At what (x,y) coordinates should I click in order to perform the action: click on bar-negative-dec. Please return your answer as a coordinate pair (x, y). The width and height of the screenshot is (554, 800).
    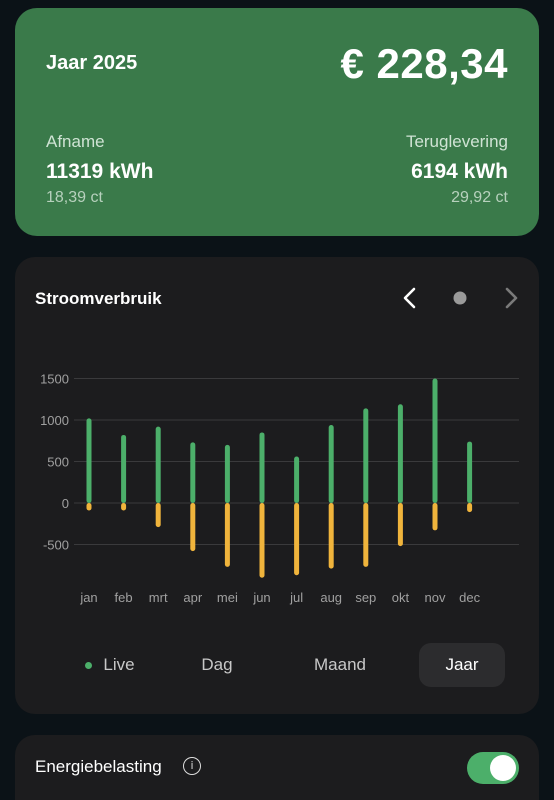
    Looking at the image, I should click on (470, 508).